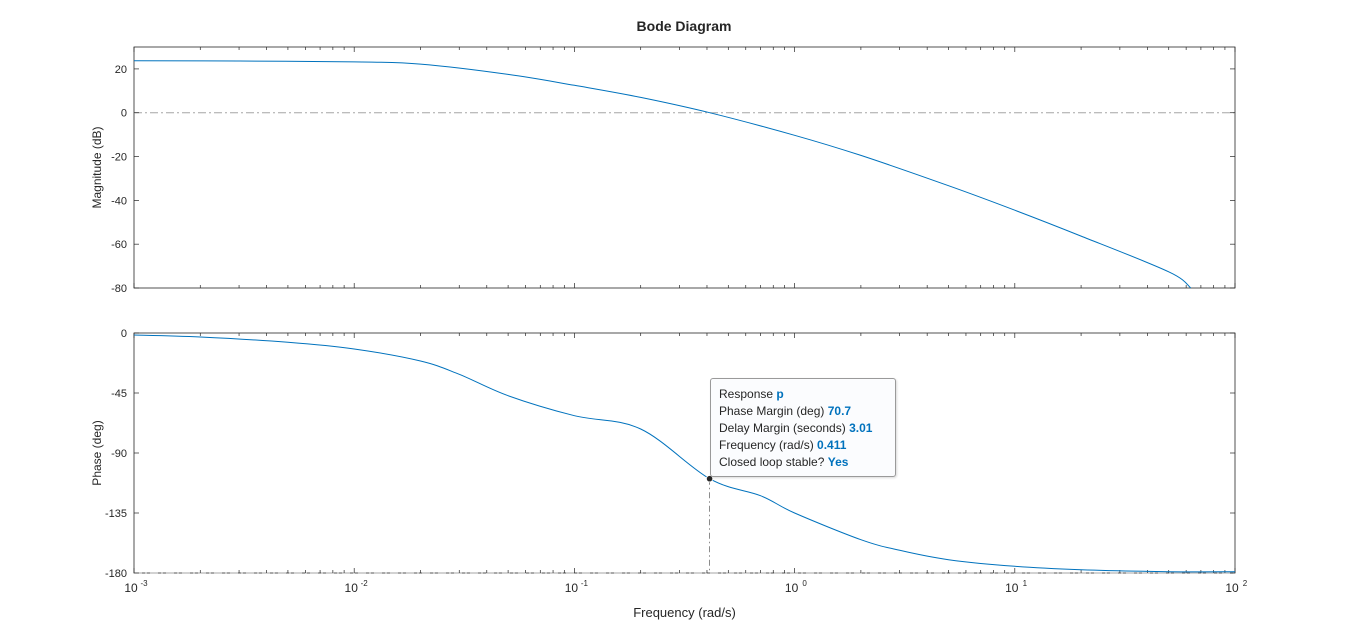  What do you see at coordinates (119, 201) in the screenshot?
I see `magnitude-ytick-label: -40` at bounding box center [119, 201].